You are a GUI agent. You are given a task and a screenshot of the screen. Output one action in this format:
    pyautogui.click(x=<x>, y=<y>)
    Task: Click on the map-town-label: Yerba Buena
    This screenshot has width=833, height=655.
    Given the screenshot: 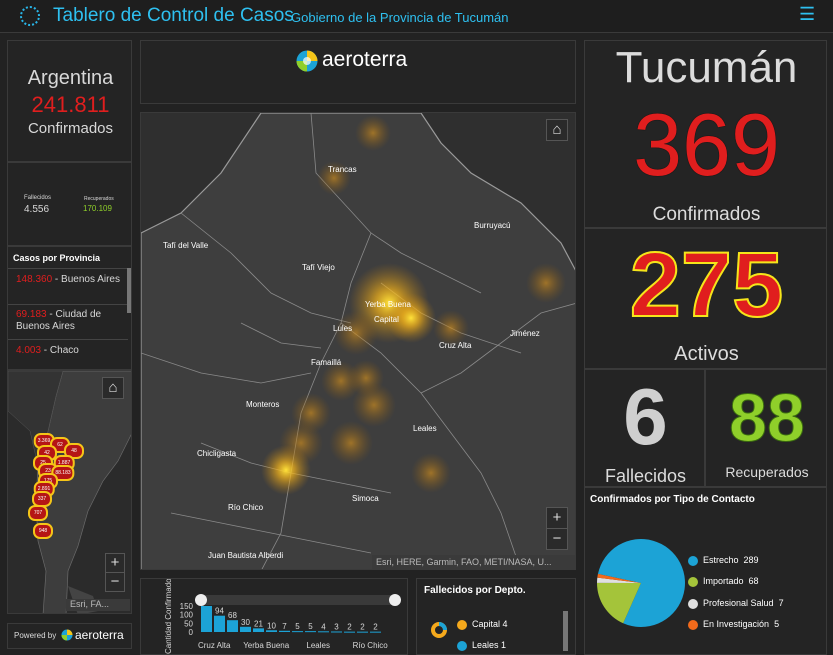 What is the action you would take?
    pyautogui.click(x=388, y=304)
    